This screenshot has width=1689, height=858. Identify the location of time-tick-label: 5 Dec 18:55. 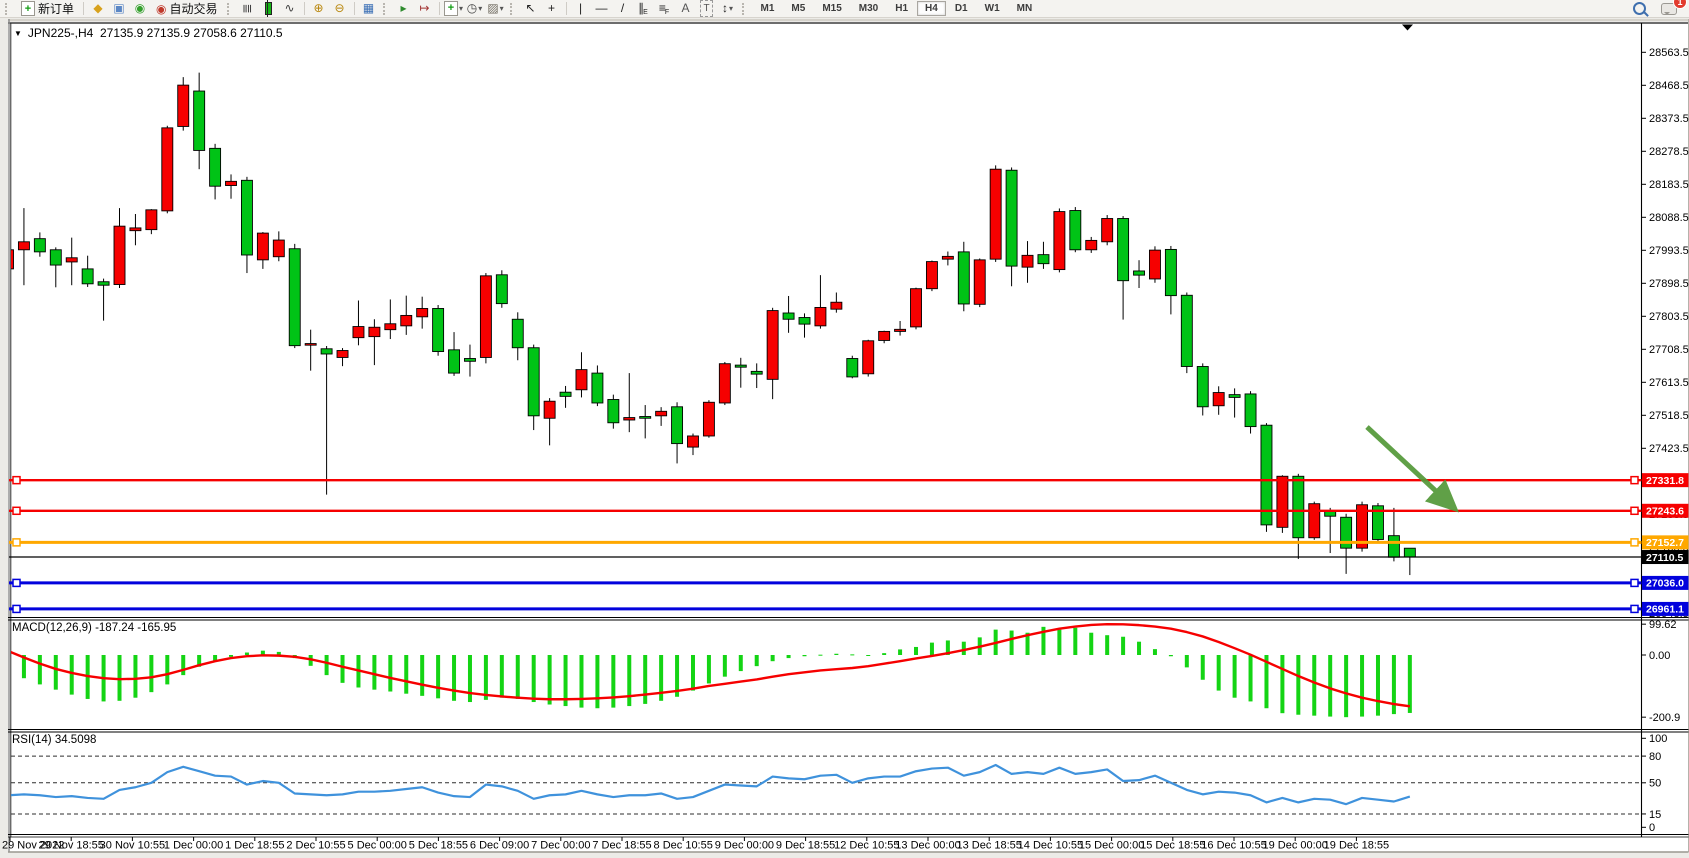
(438, 846).